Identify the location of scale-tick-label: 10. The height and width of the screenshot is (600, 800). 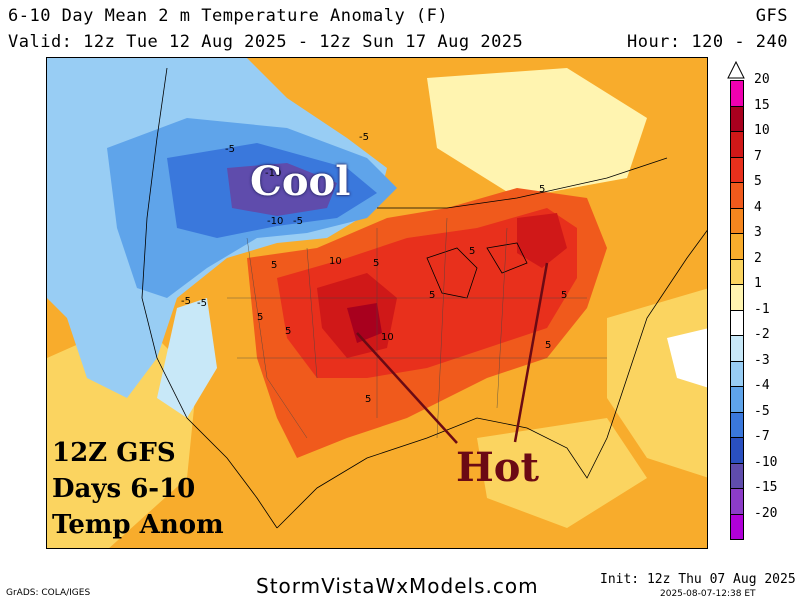
(762, 130).